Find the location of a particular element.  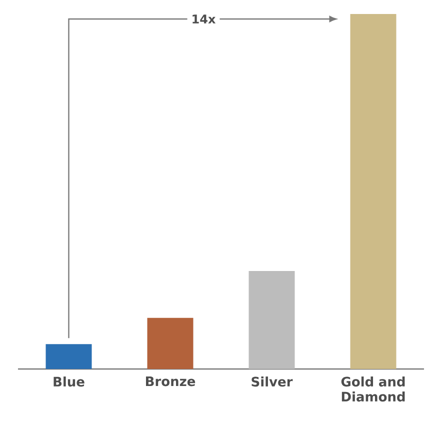

x-tick-label: Gold and Diamond is located at coordinates (373, 389).